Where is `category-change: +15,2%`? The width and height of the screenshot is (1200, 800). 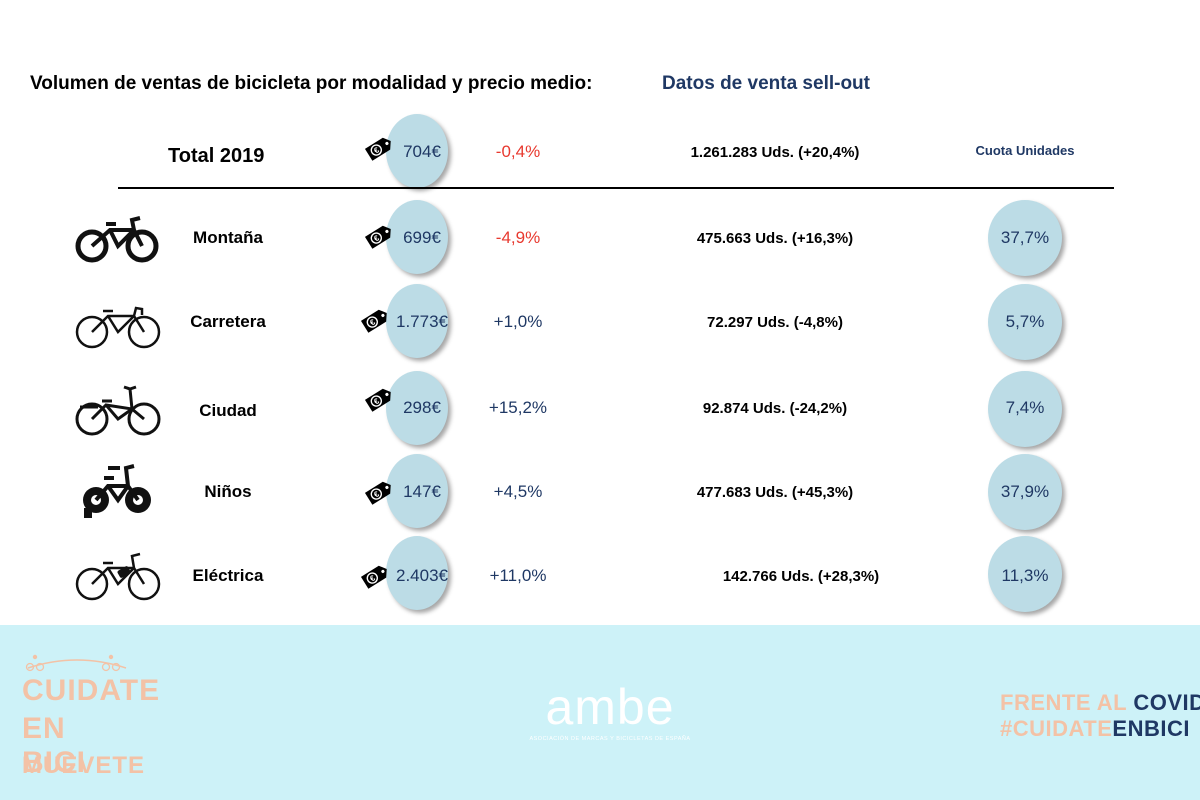 category-change: +15,2% is located at coordinates (518, 407).